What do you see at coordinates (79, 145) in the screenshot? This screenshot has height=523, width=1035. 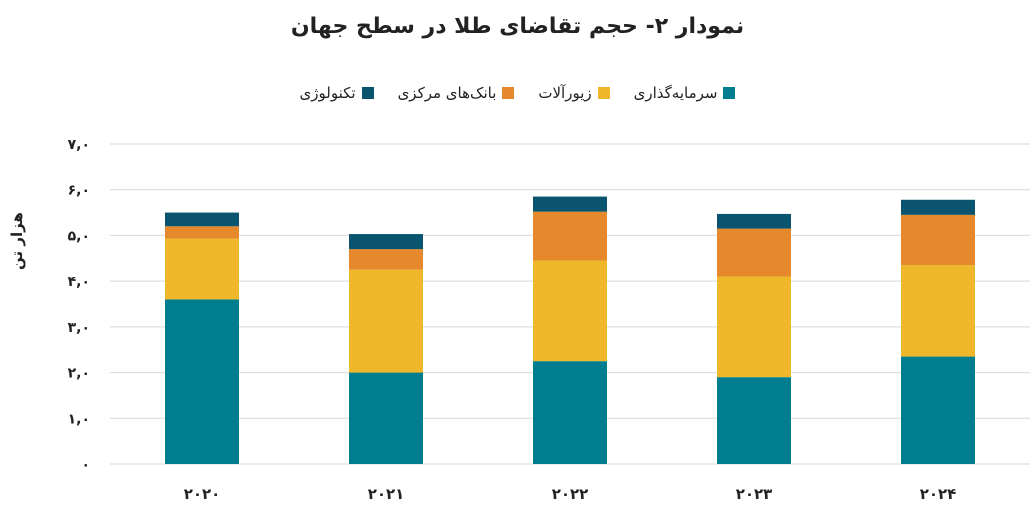 I see `y-tick-label: ۷,۰` at bounding box center [79, 145].